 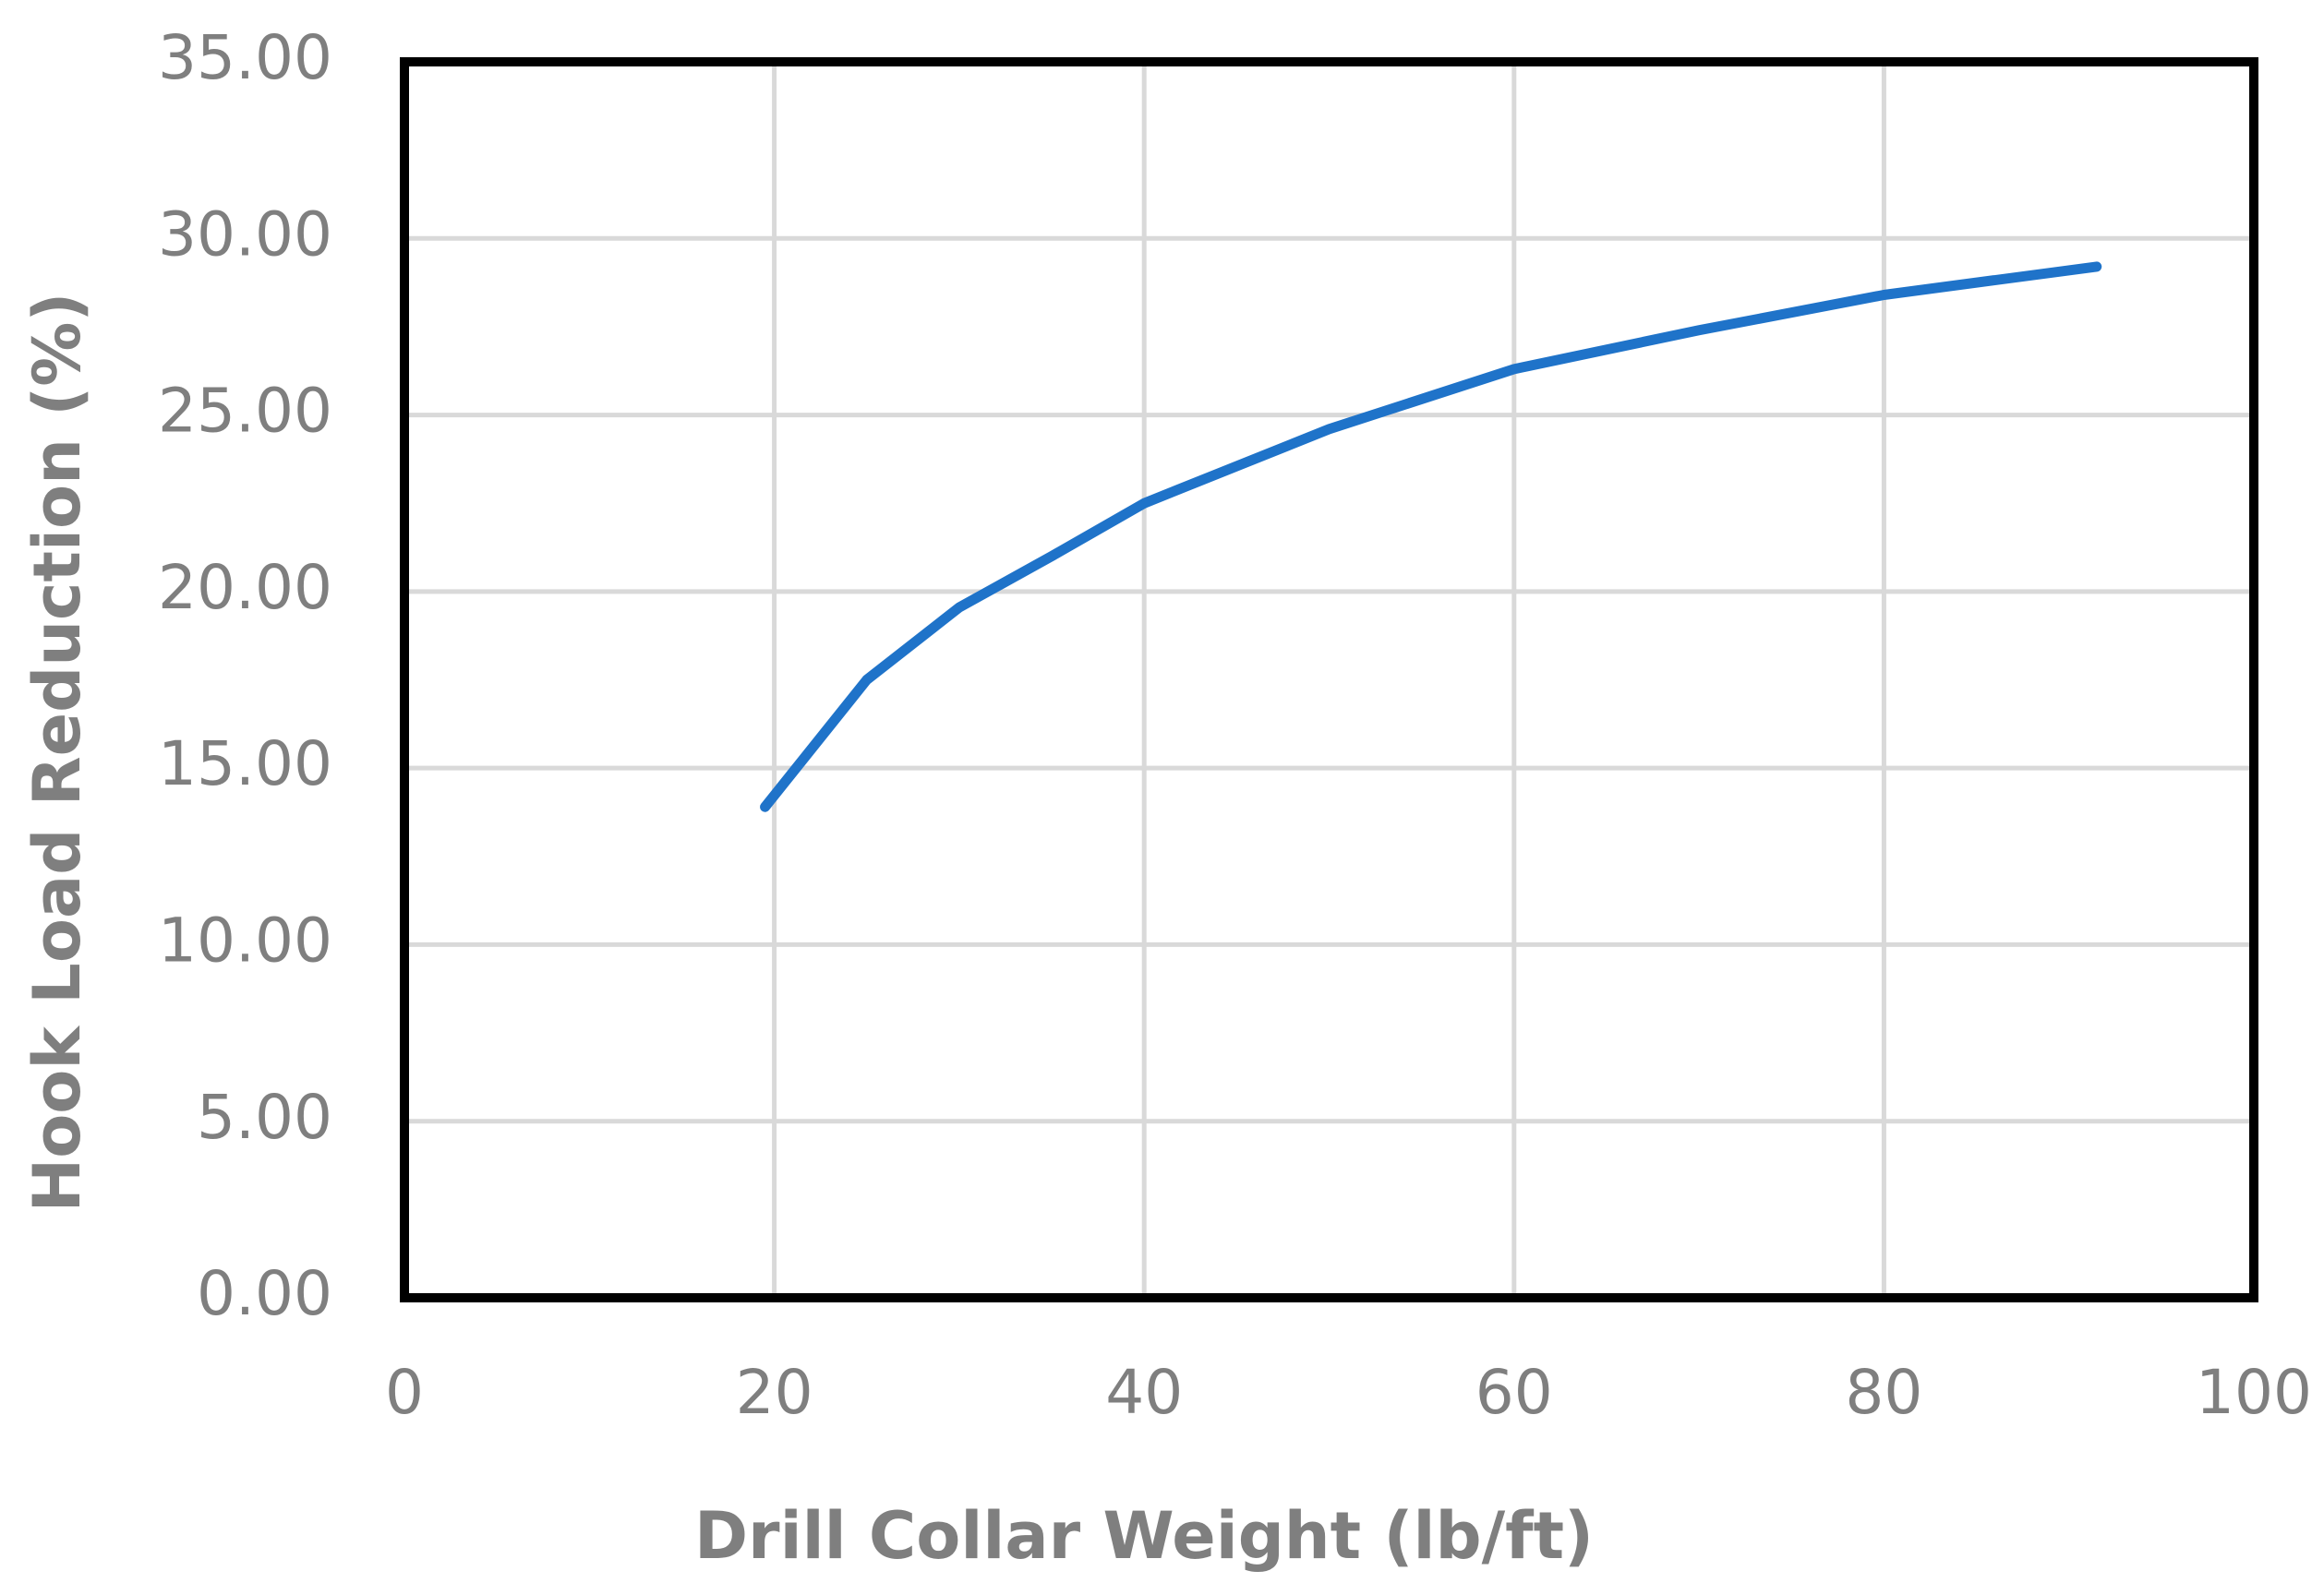 What do you see at coordinates (264, 1117) in the screenshot?
I see `y-tick-label: 5.00` at bounding box center [264, 1117].